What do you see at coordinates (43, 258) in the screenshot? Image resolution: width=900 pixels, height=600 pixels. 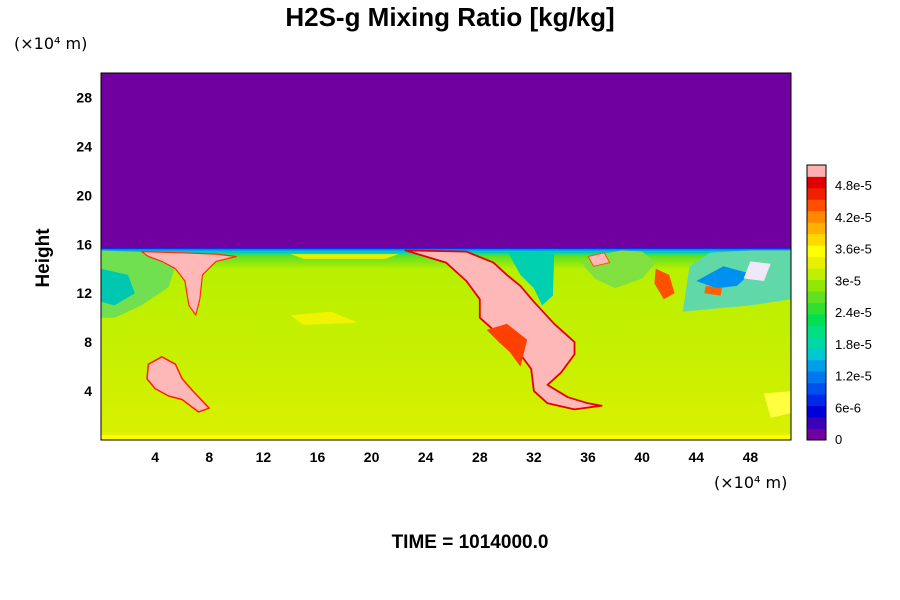 I see `y-axis-label: Height` at bounding box center [43, 258].